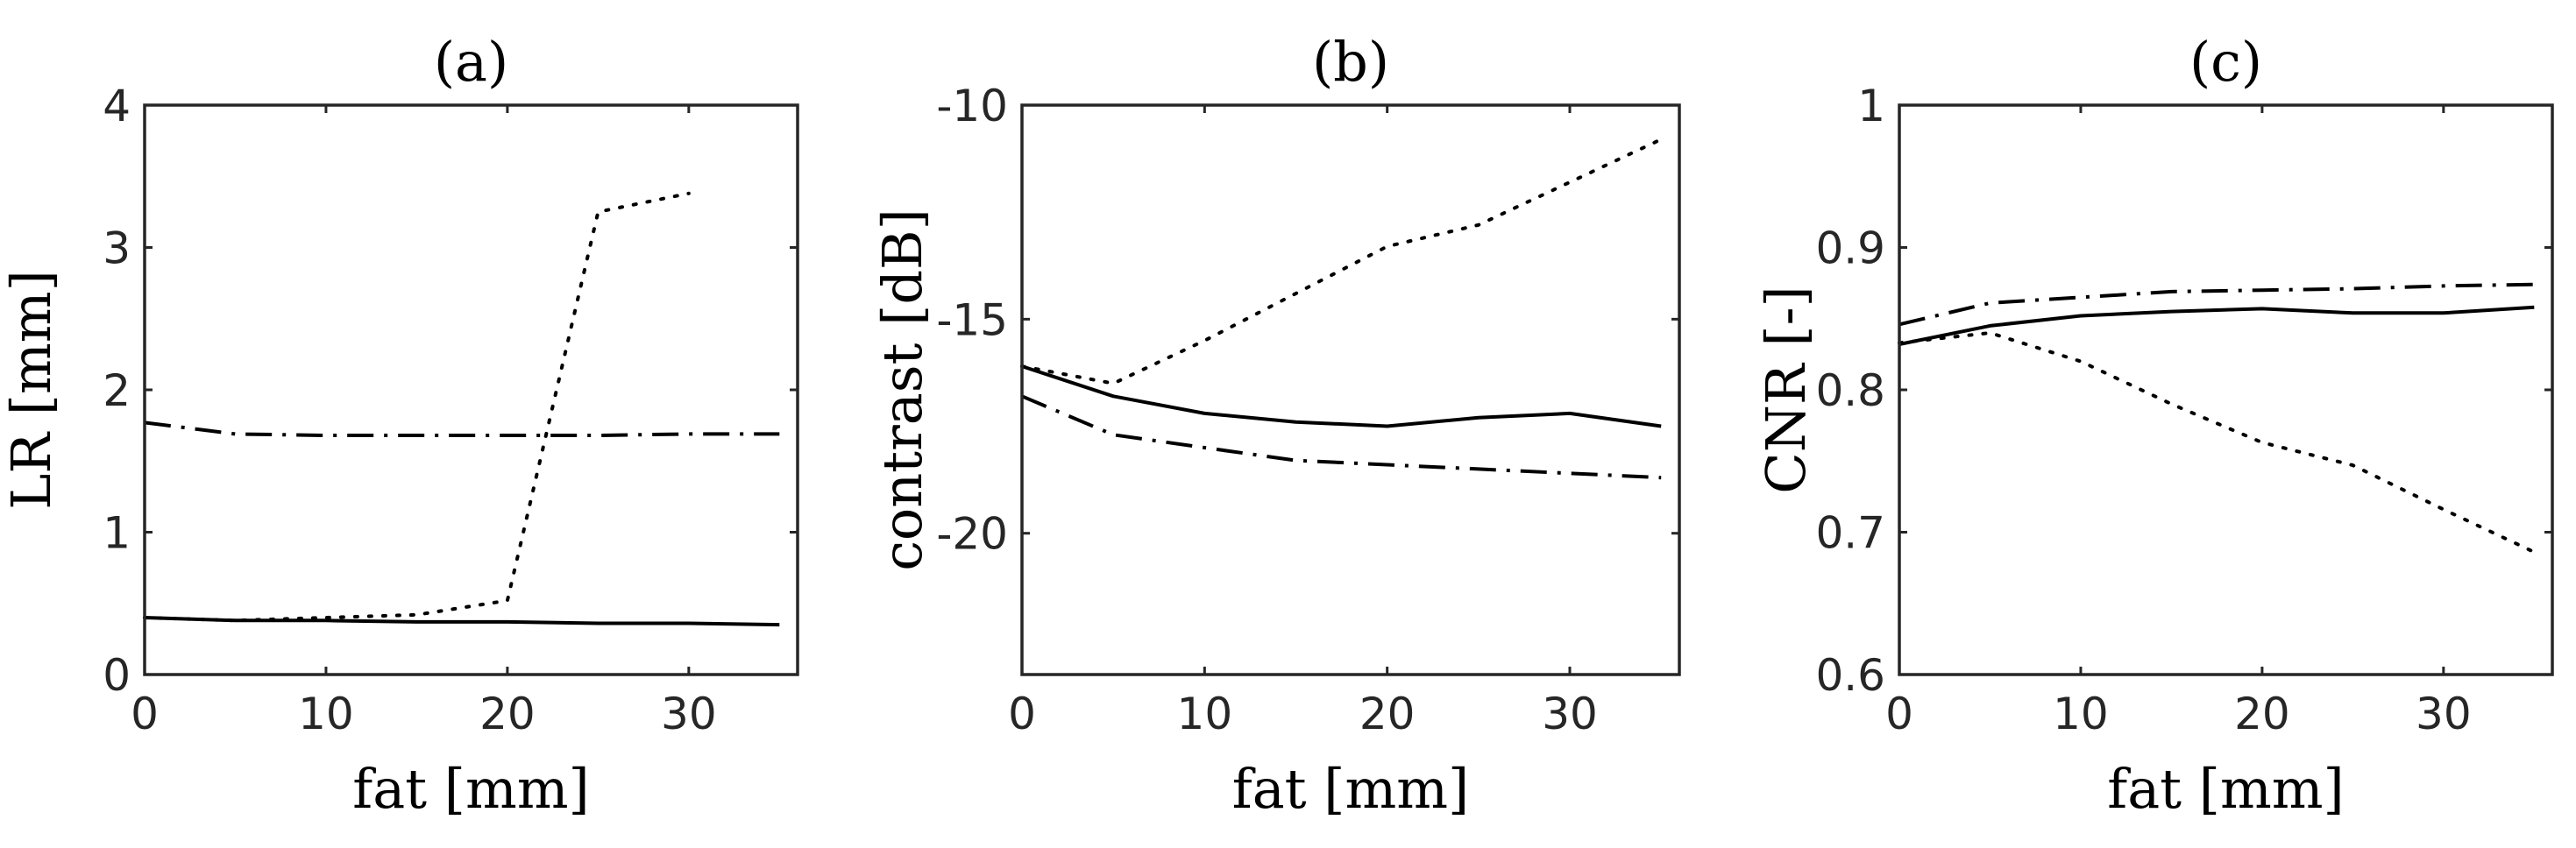  Describe the element at coordinates (117, 675) in the screenshot. I see `y-tick-label-a: 0` at that location.